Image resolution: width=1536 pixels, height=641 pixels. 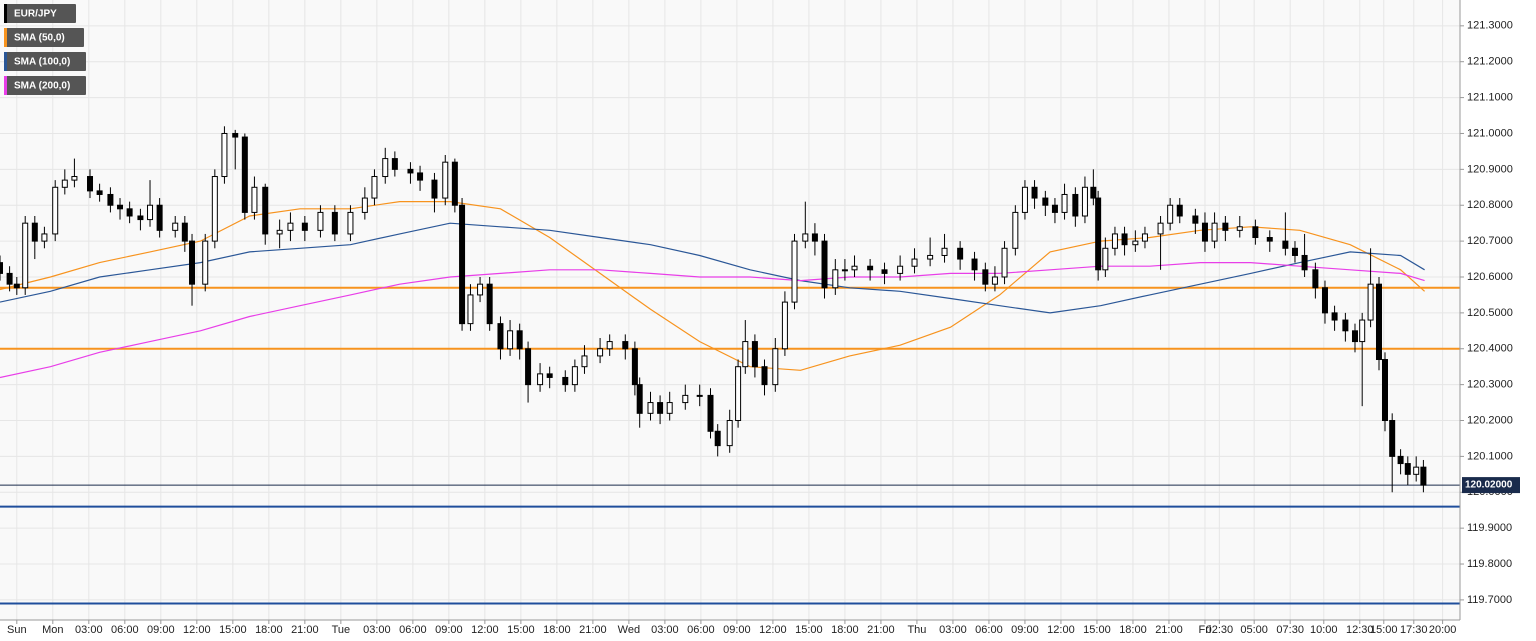 I want to click on legend-swatch, so click(x=5, y=61).